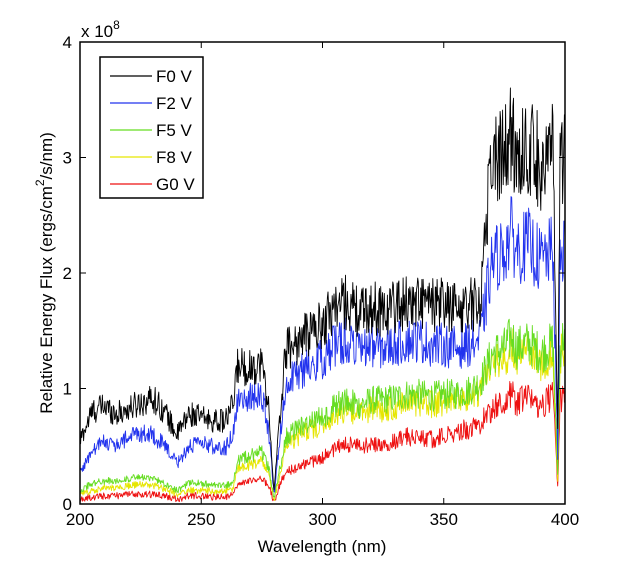 Image resolution: width=623 pixels, height=566 pixels. What do you see at coordinates (67, 42) in the screenshot?
I see `y-tick-label: 4` at bounding box center [67, 42].